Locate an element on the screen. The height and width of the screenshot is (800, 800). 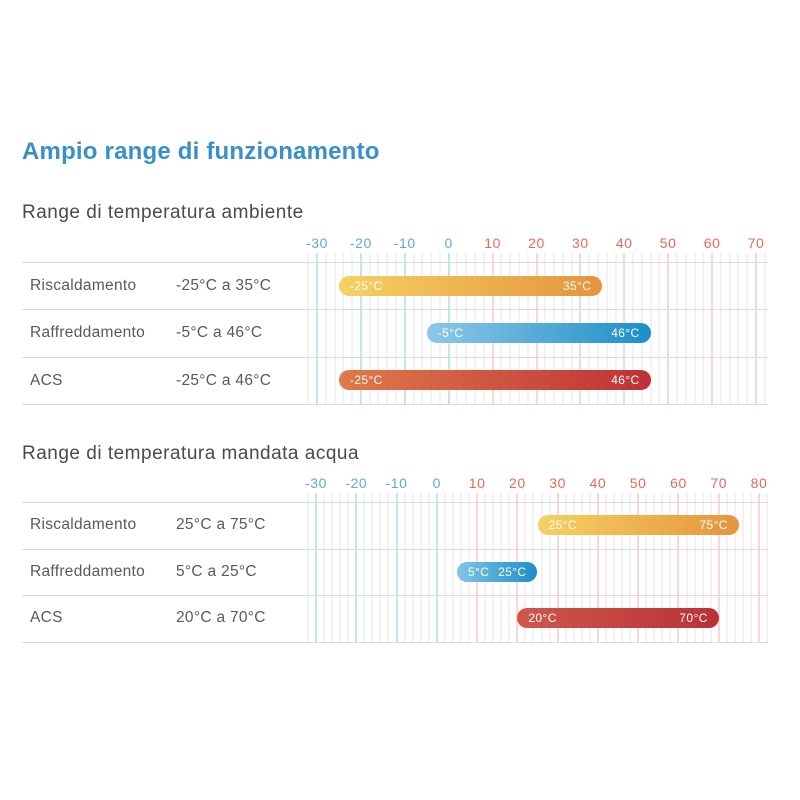
range-bar-riscaldamento: 25°C 75°C is located at coordinates (638, 525).